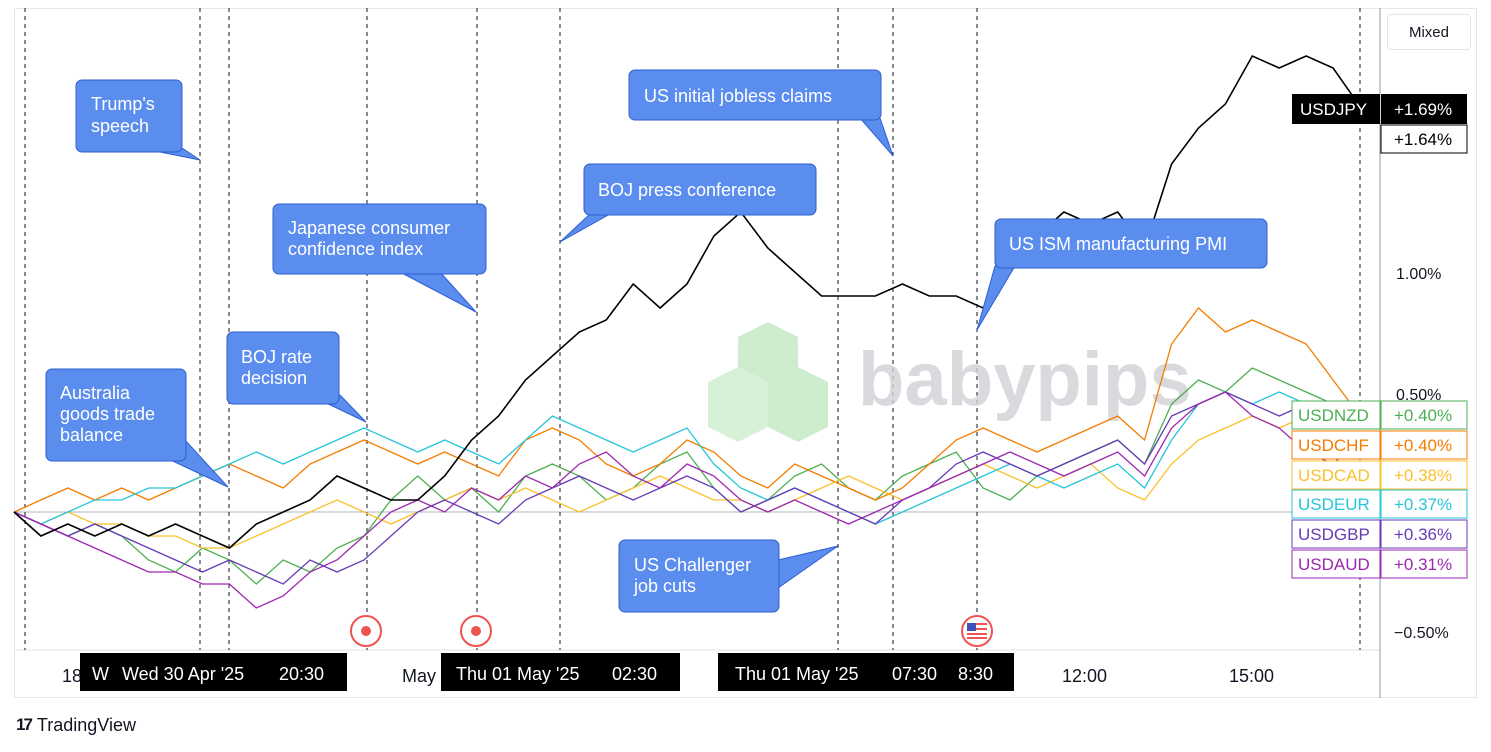  Describe the element at coordinates (1379, 445) in the screenshot. I see `legend-usdchf: USDCHF +0.40%` at that location.